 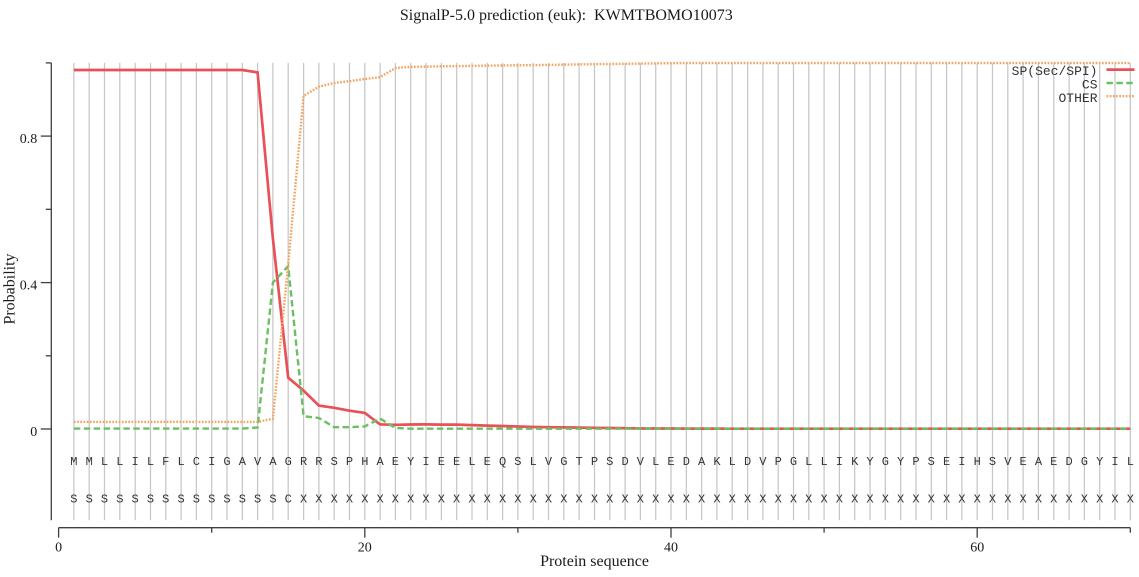 I want to click on svg-text: CS, so click(x=1090, y=85).